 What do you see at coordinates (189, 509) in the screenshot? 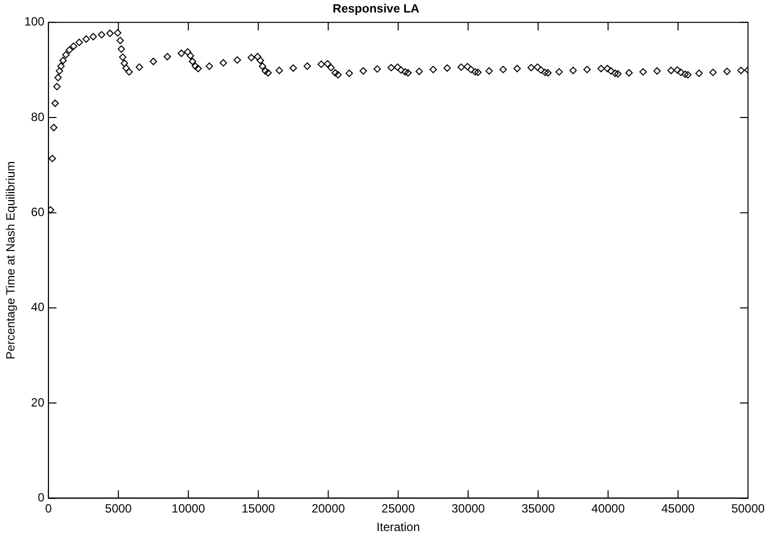
I see `x-tick-label: 10000` at bounding box center [189, 509].